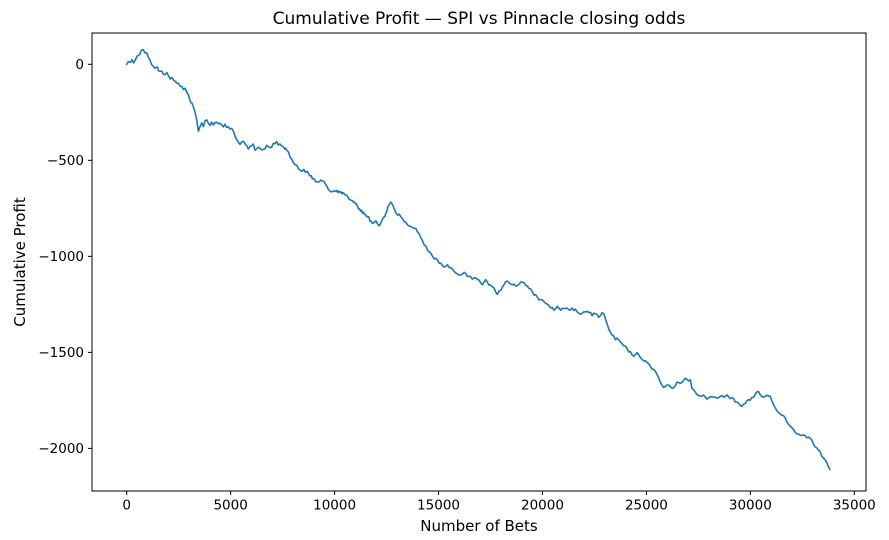  I want to click on x-tick-label: 20000, so click(542, 506).